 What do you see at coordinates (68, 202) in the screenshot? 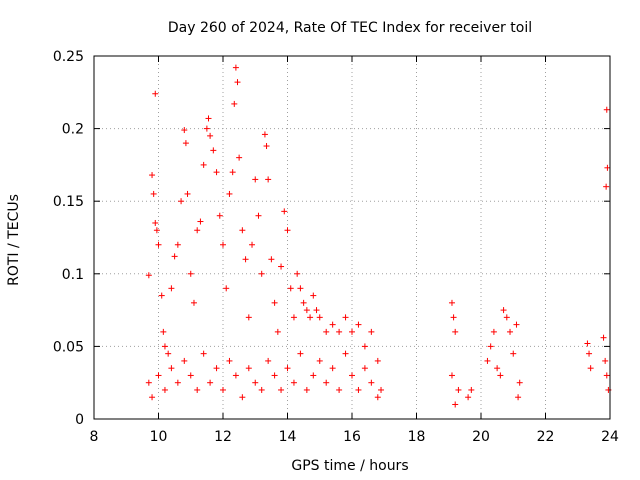
I see `y-tick-label: 0.15` at bounding box center [68, 202].